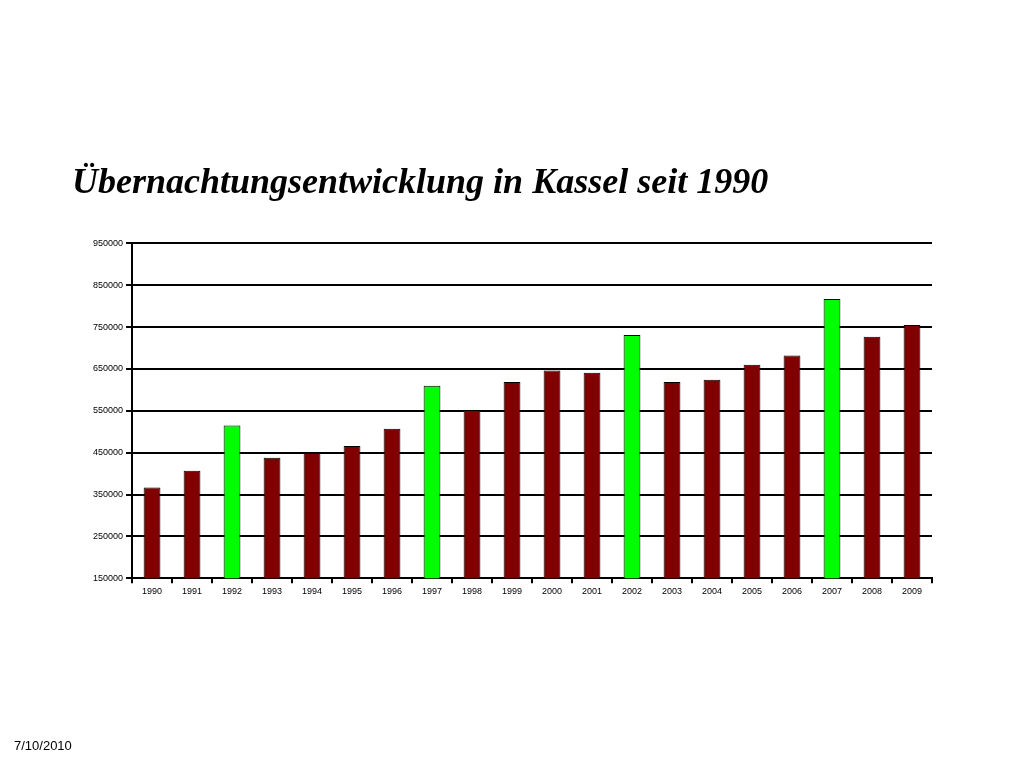 The height and width of the screenshot is (768, 1024). Describe the element at coordinates (272, 591) in the screenshot. I see `x-tick-label: 1993` at that location.